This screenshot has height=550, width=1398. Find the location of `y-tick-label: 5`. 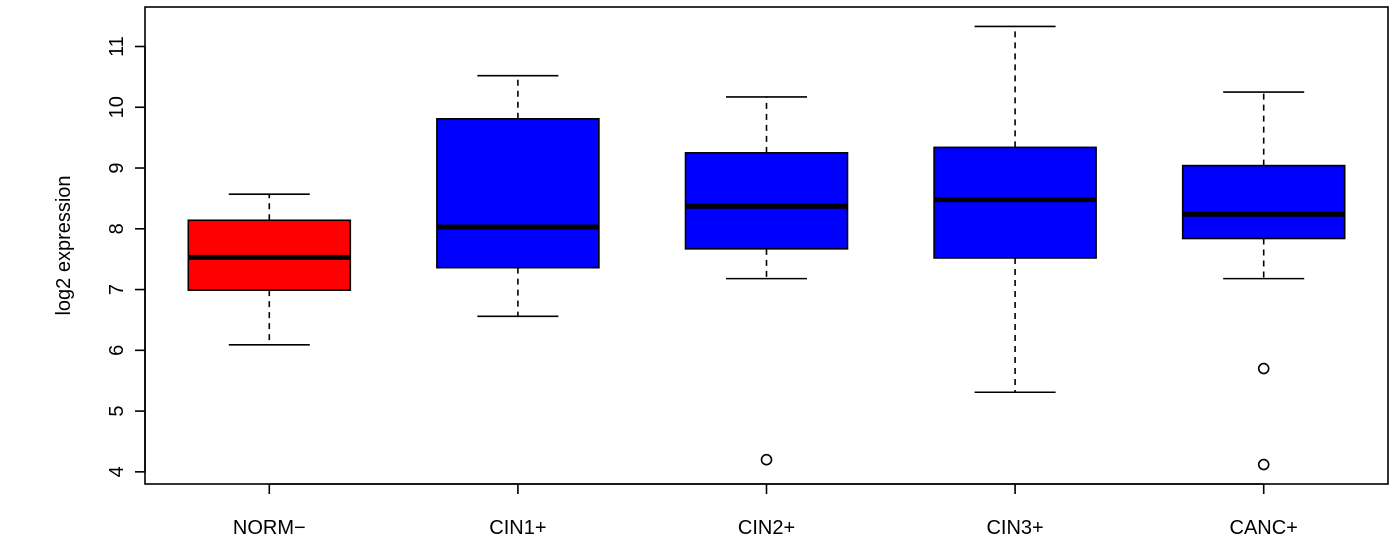

y-tick-label: 5 is located at coordinates (117, 411).